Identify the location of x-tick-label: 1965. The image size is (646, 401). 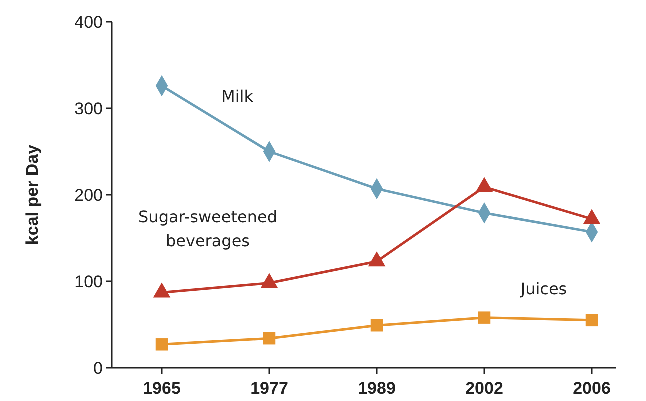
(162, 388).